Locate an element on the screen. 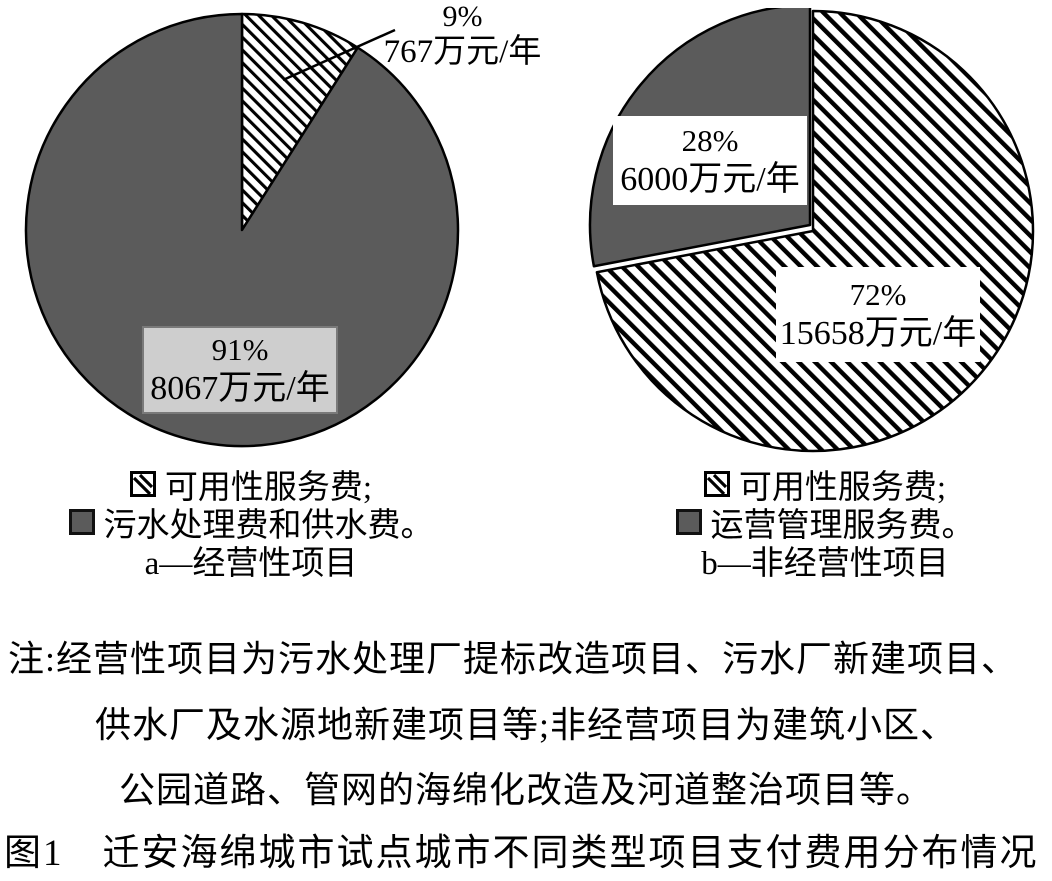  legend-item-label: 污水处理费和供水费。 is located at coordinates (268, 526).